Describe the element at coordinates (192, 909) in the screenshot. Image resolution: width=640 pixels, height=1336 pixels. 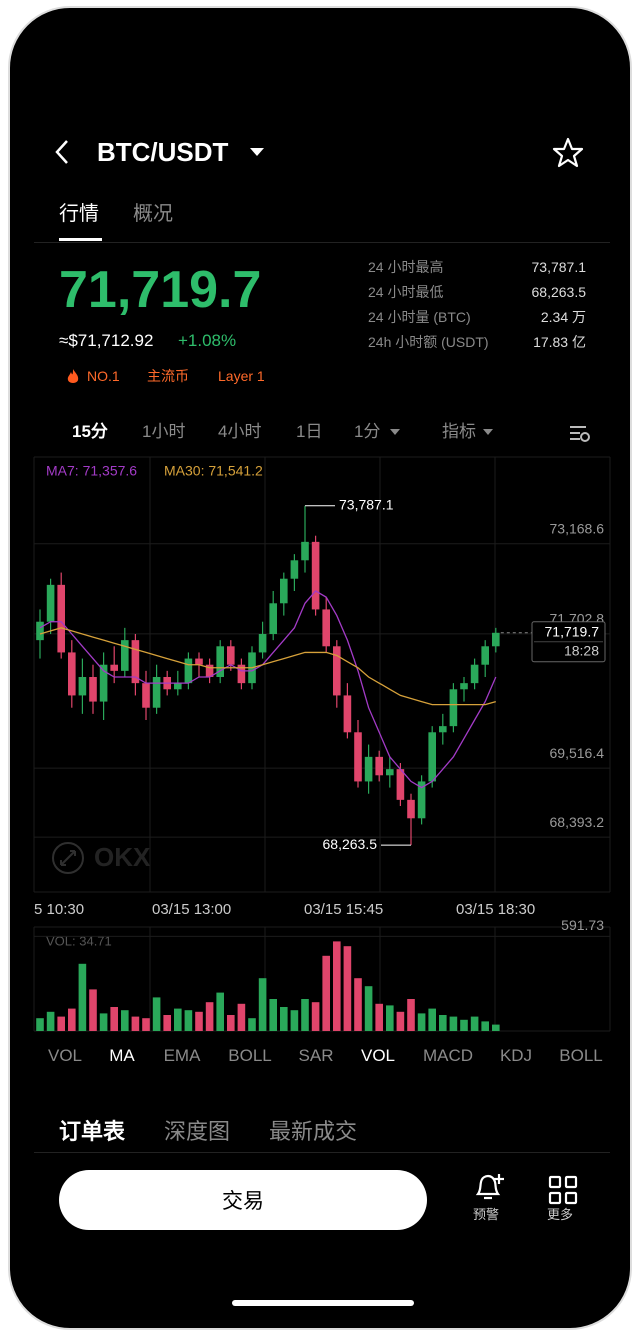
I see `x-tick-label: 03/15 13:00` at that location.